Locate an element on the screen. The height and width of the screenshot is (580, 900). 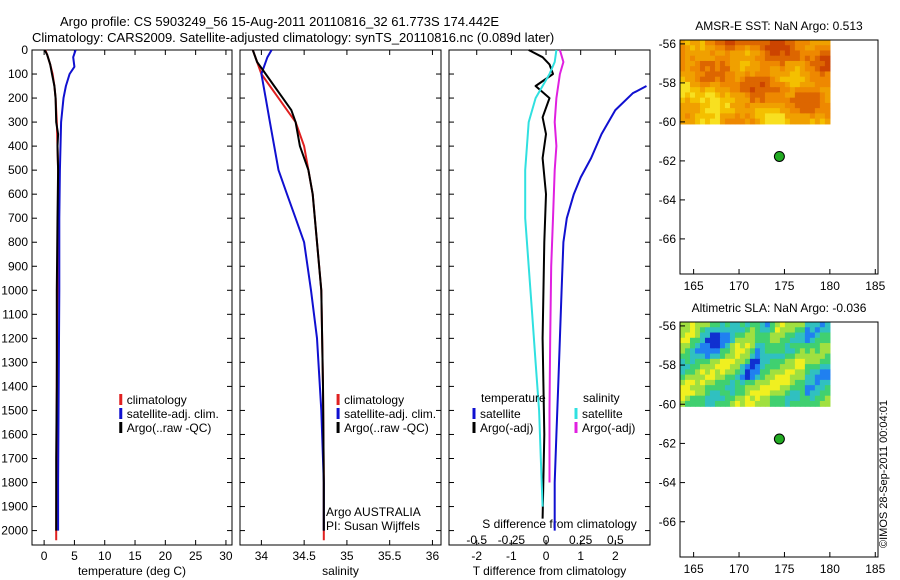
difference-legend-header: salinity is located at coordinates (601, 398).